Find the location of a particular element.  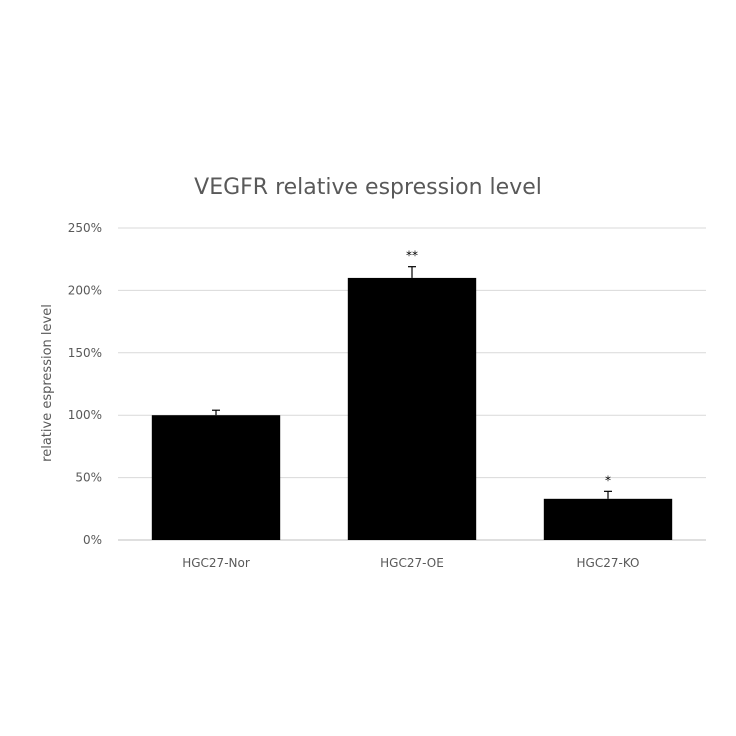

significance-markers: *** is located at coordinates (508, 368).